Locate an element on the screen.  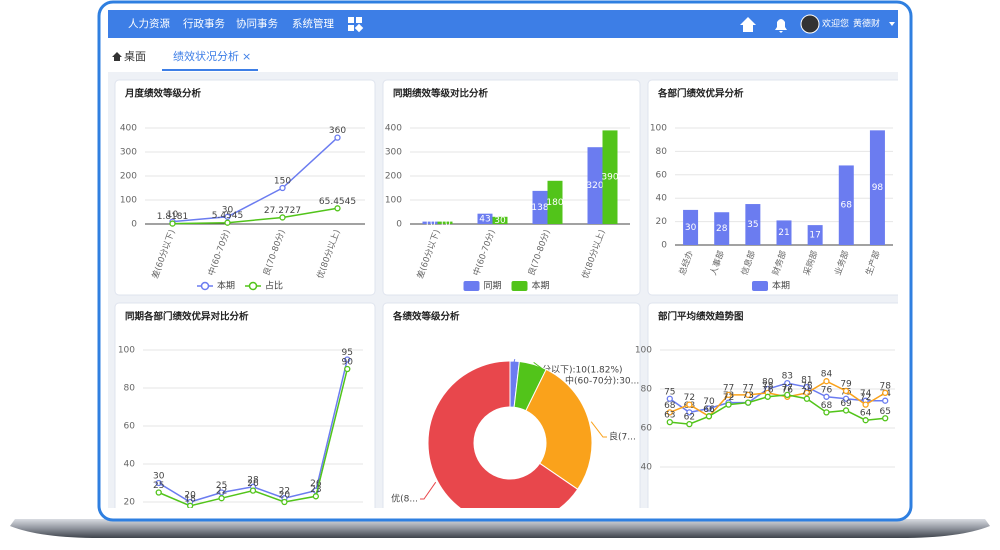
y-tick-label: 300 is located at coordinates (393, 153).